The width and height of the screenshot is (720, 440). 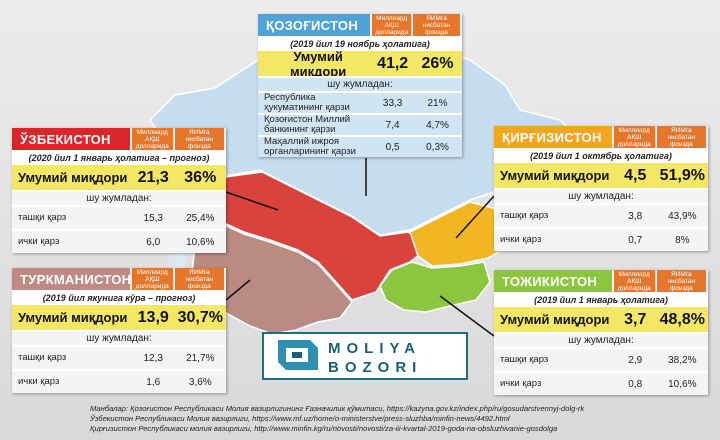 I want to click on row-label: Қозоғистон Миллий банкининг қарзи, so click(x=307, y=125).